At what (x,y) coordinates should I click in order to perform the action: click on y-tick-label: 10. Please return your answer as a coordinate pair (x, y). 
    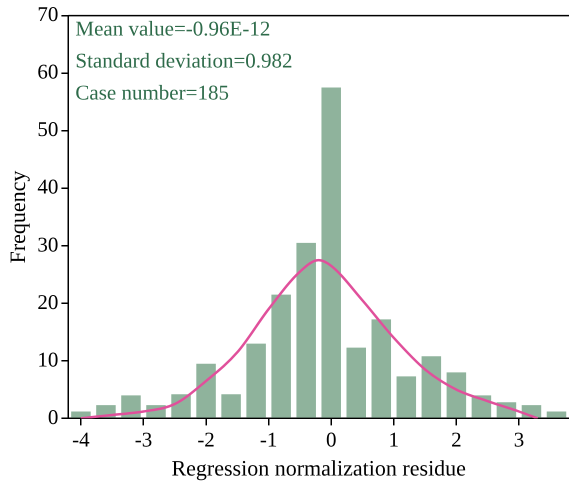
    Looking at the image, I should click on (47, 359).